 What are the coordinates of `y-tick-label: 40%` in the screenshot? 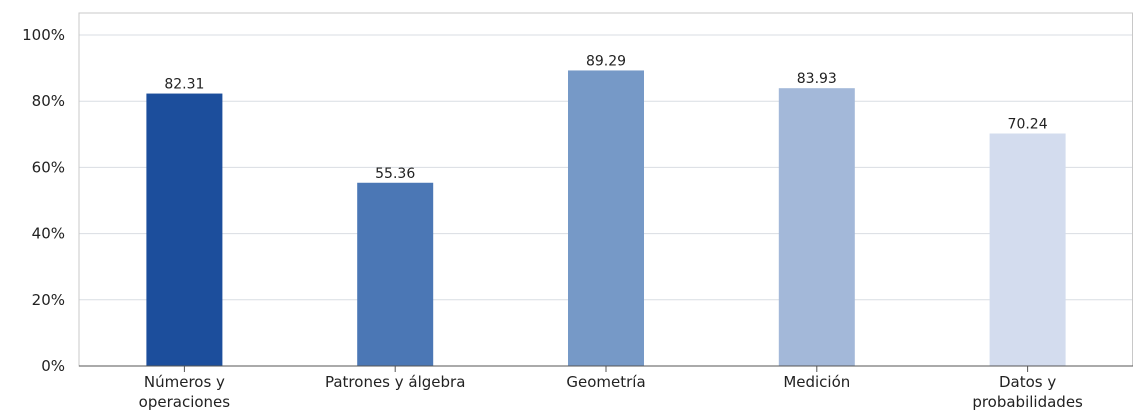 It's located at (48, 234).